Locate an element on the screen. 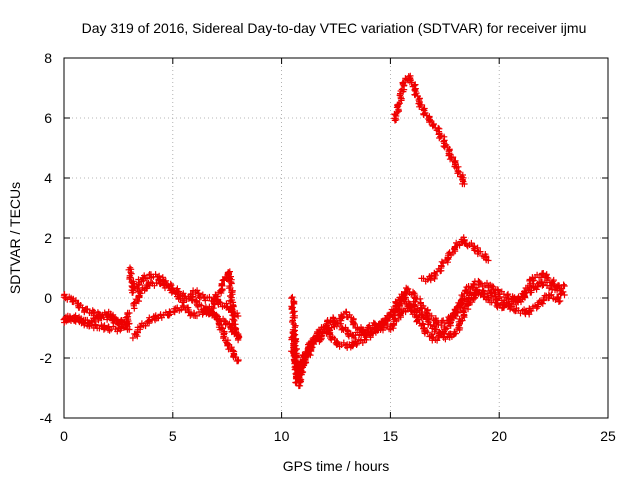  x-tick-label: 0 is located at coordinates (64, 436).